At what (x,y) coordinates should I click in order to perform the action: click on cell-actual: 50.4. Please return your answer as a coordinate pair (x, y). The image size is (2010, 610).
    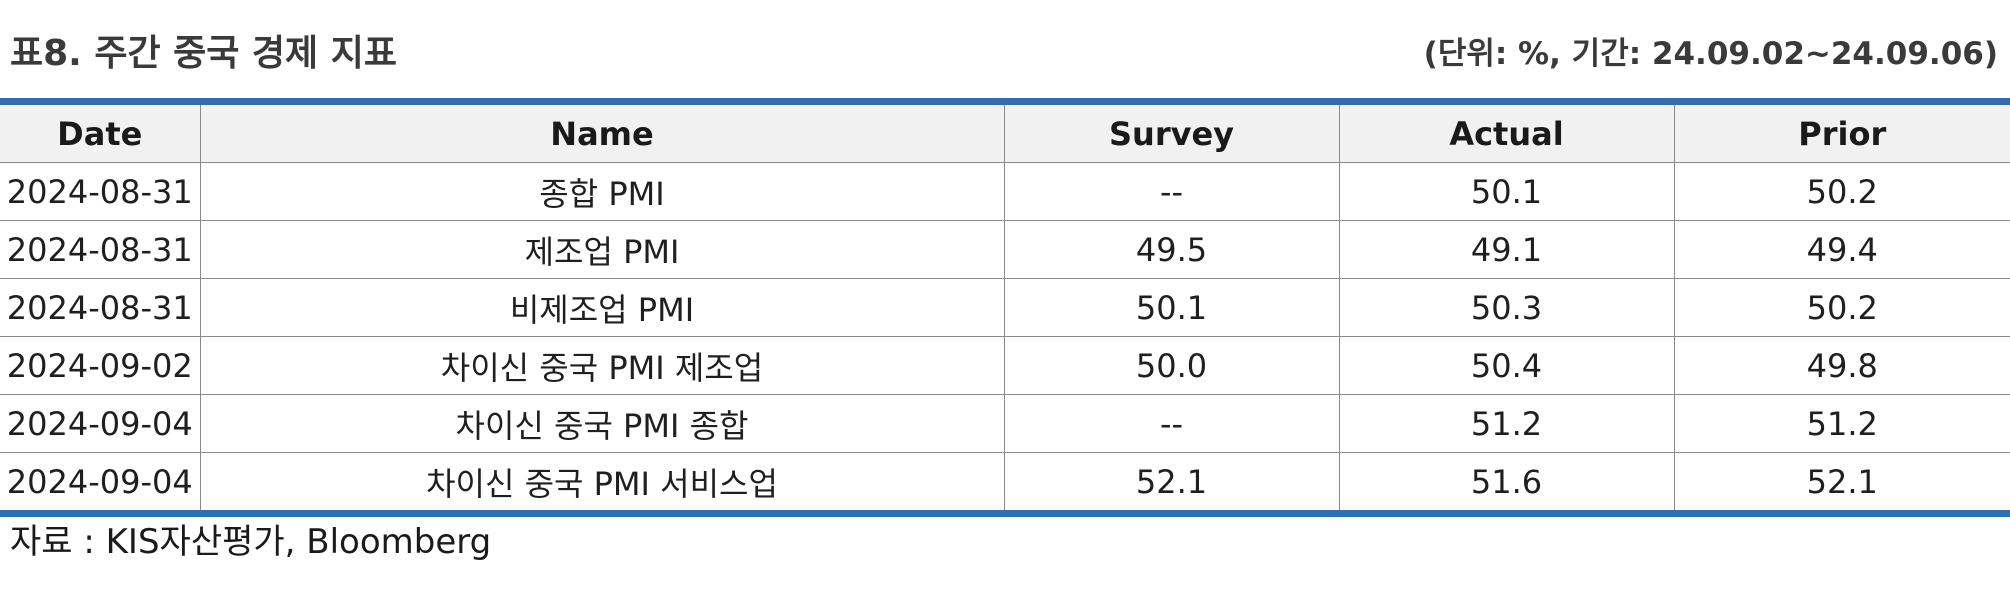
    Looking at the image, I should click on (1506, 365).